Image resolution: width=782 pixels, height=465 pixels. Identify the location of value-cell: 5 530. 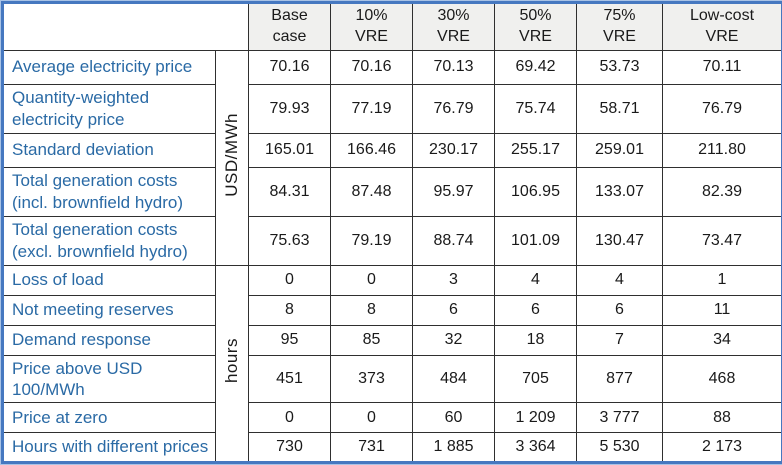
(620, 448).